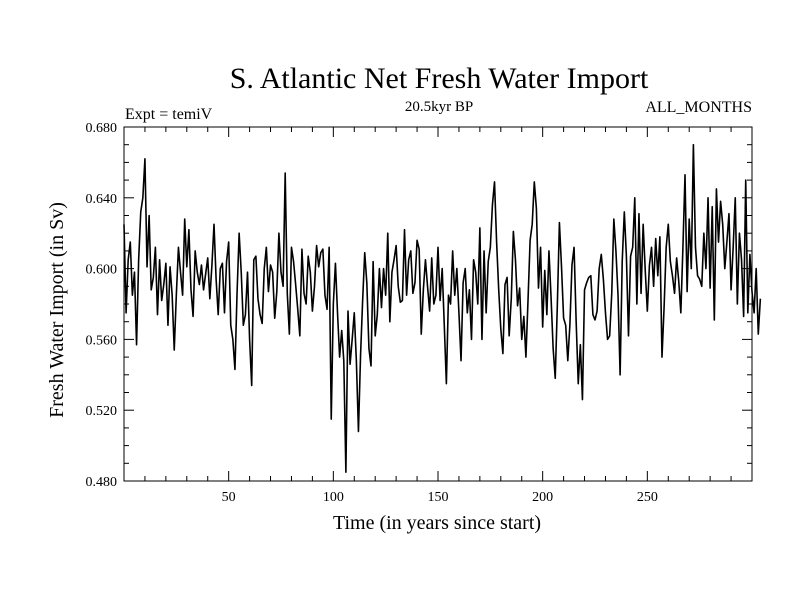 The width and height of the screenshot is (800, 600). I want to click on y-axis-label: Fresh Water Import (in Sv), so click(57, 310).